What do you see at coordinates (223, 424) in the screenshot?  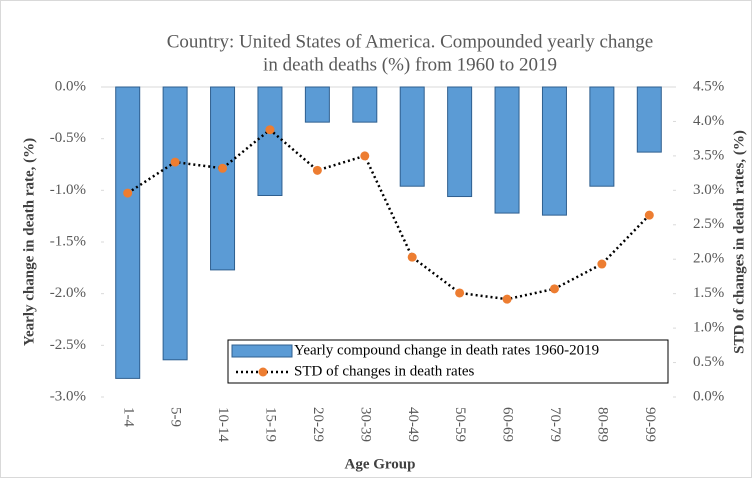 I see `x-tick-label: 10-14` at bounding box center [223, 424].